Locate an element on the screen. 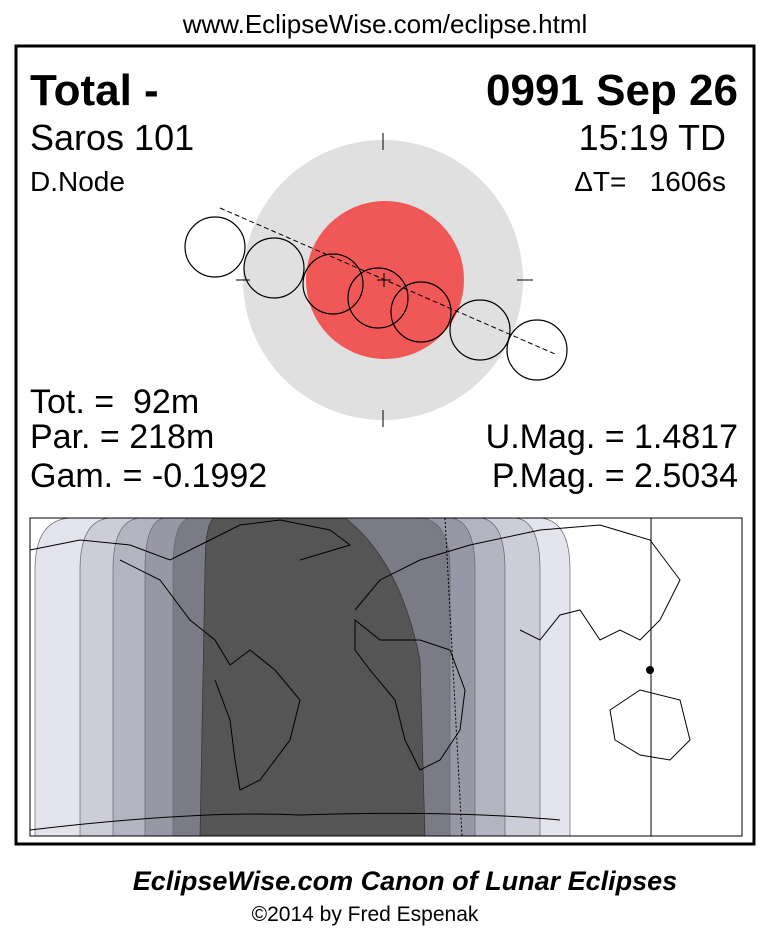 The width and height of the screenshot is (770, 940). penumbral-magnitude: P.Mag. = 2.5034 is located at coordinates (615, 476).